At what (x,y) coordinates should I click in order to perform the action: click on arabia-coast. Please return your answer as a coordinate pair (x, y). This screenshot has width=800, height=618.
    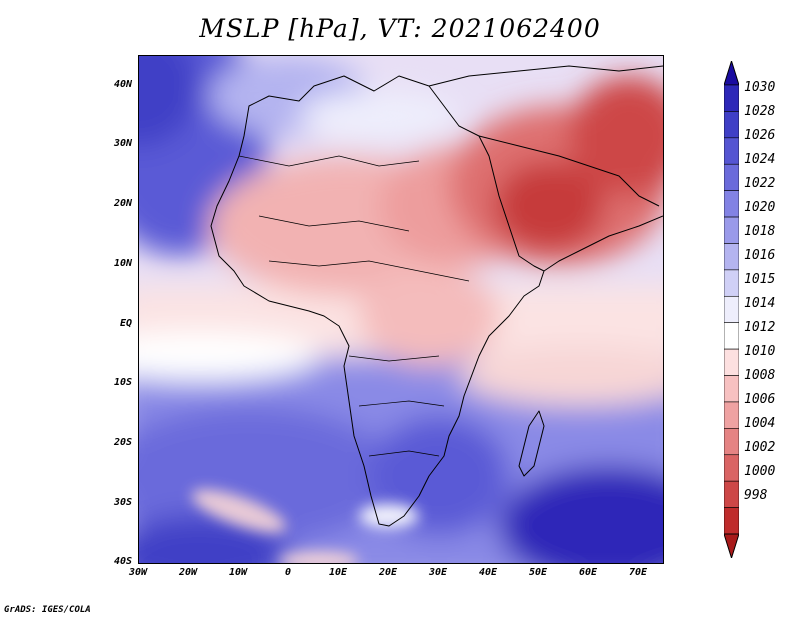
    Looking at the image, I should click on (570, 203).